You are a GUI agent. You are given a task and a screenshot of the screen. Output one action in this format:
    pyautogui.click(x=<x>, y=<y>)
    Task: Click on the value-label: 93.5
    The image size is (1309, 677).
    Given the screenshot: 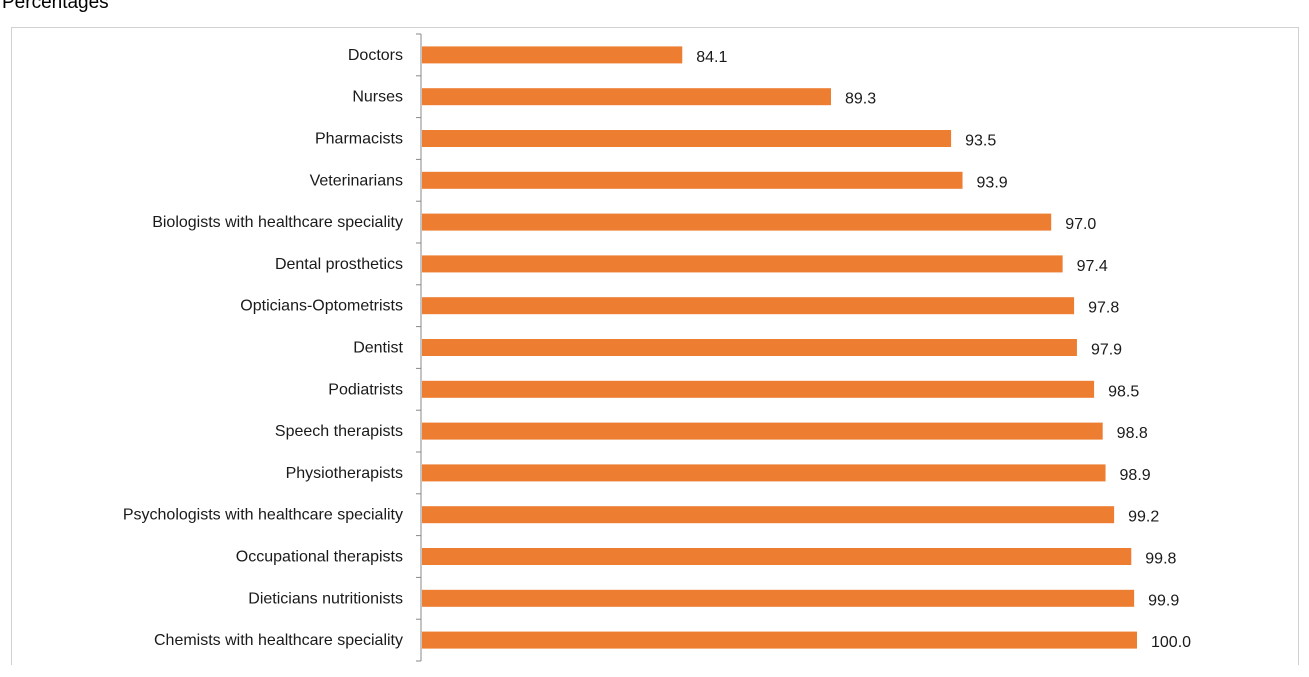 What is the action you would take?
    pyautogui.click(x=980, y=141)
    